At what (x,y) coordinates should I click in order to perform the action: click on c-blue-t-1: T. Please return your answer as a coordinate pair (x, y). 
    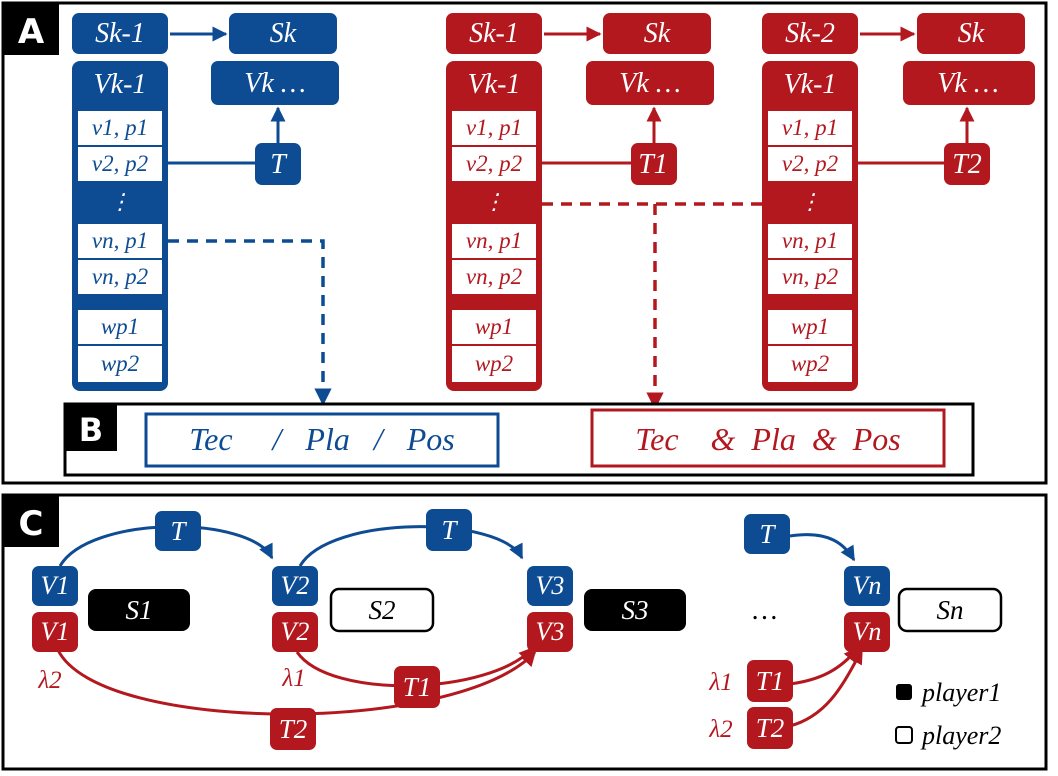
    Looking at the image, I should click on (178, 531).